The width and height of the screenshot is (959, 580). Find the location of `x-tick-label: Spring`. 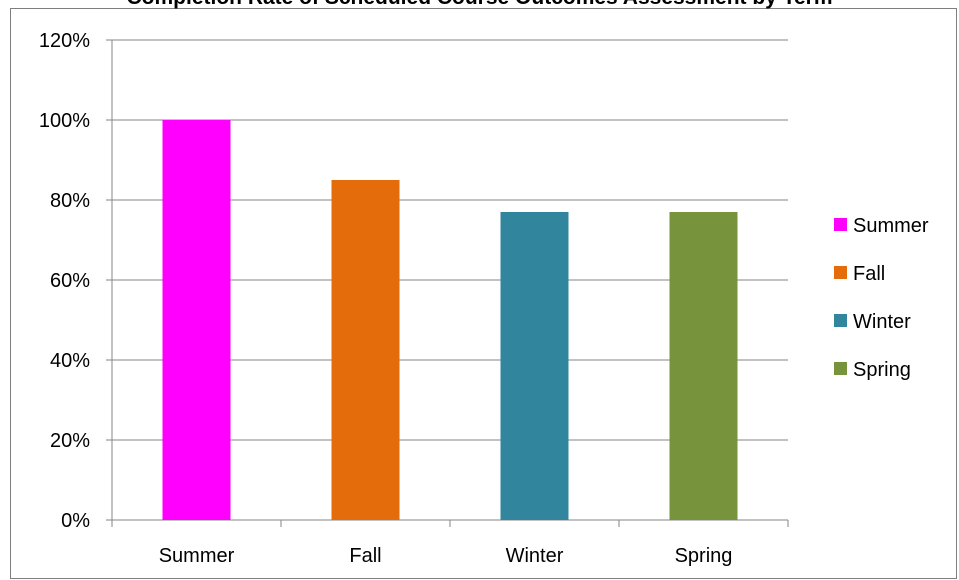

x-tick-label: Spring is located at coordinates (704, 556).